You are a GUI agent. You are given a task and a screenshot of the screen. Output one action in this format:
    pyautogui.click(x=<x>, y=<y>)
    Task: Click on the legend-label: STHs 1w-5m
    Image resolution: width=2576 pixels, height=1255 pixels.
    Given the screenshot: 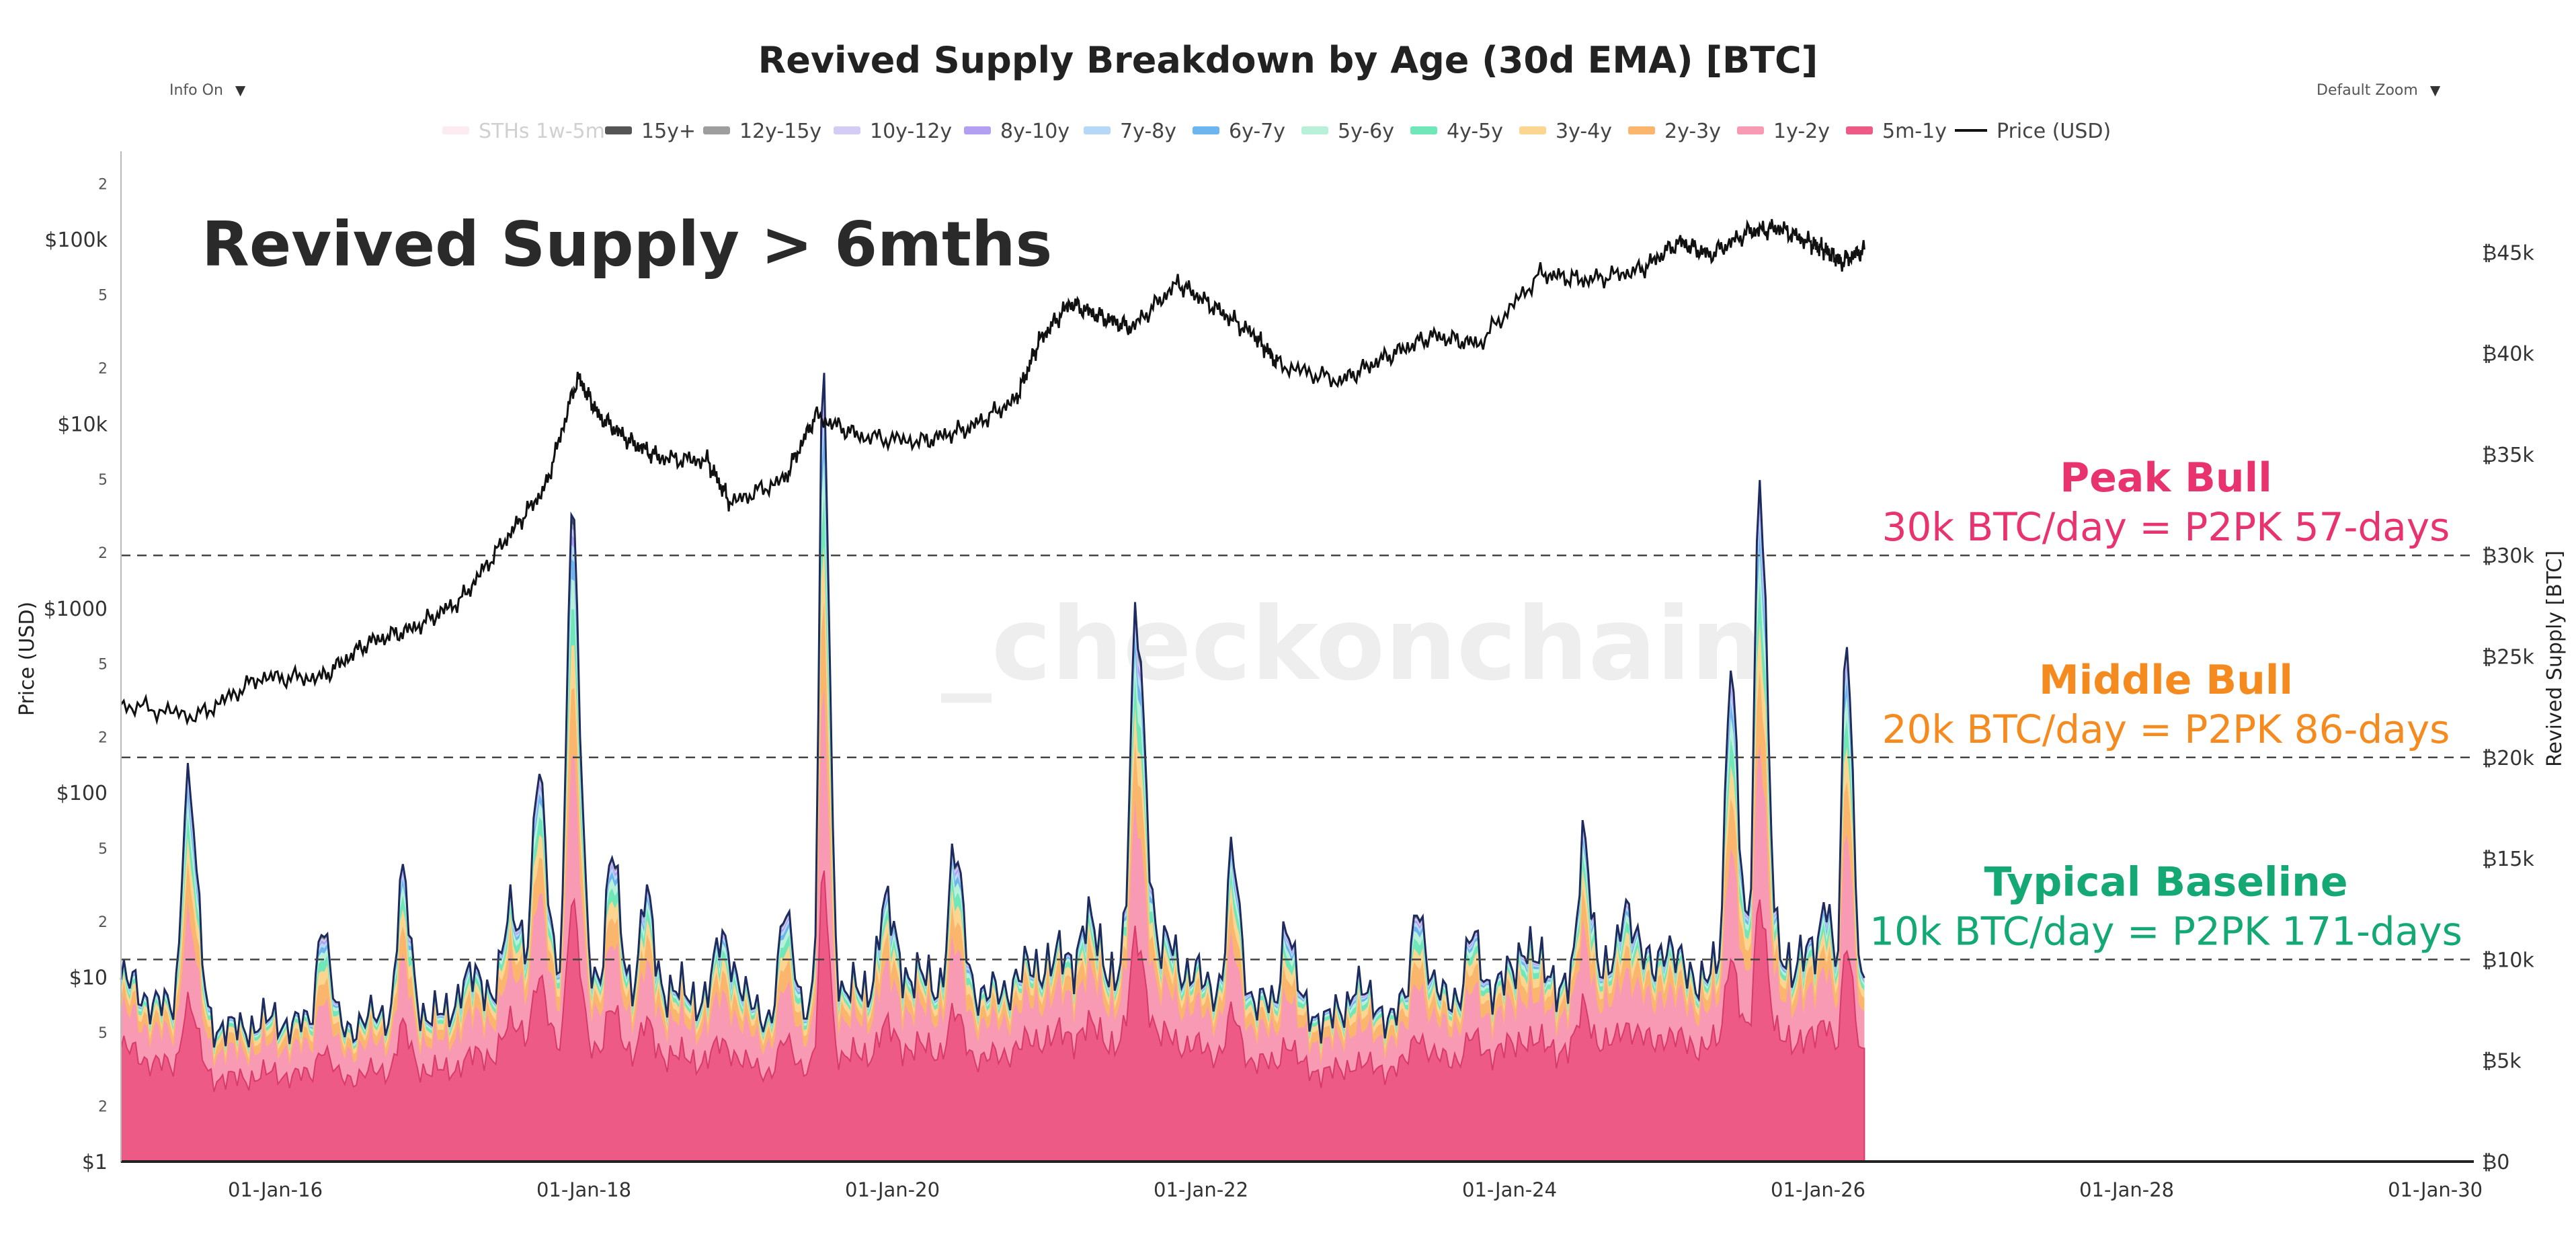 What is the action you would take?
    pyautogui.click(x=542, y=131)
    